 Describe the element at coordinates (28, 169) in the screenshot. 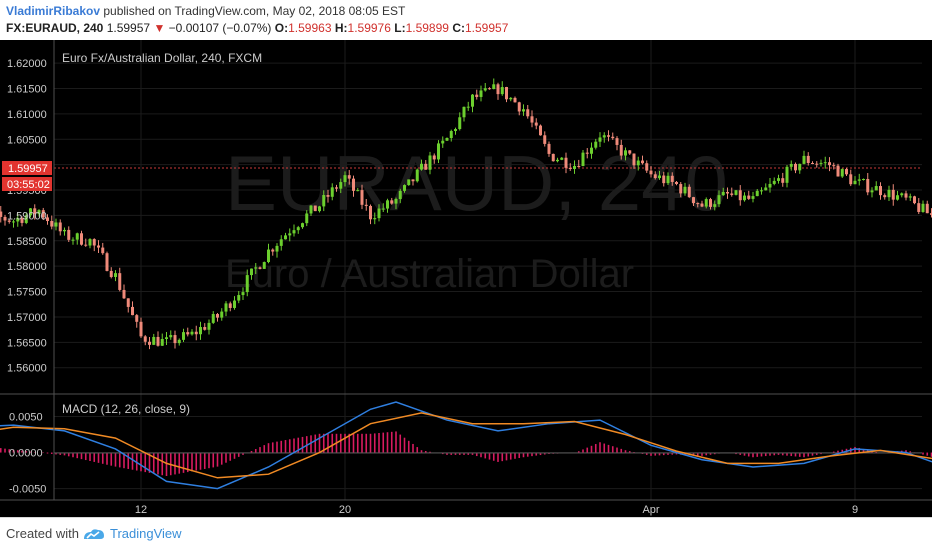

I see `last-price-badge-text: 1.59957` at that location.